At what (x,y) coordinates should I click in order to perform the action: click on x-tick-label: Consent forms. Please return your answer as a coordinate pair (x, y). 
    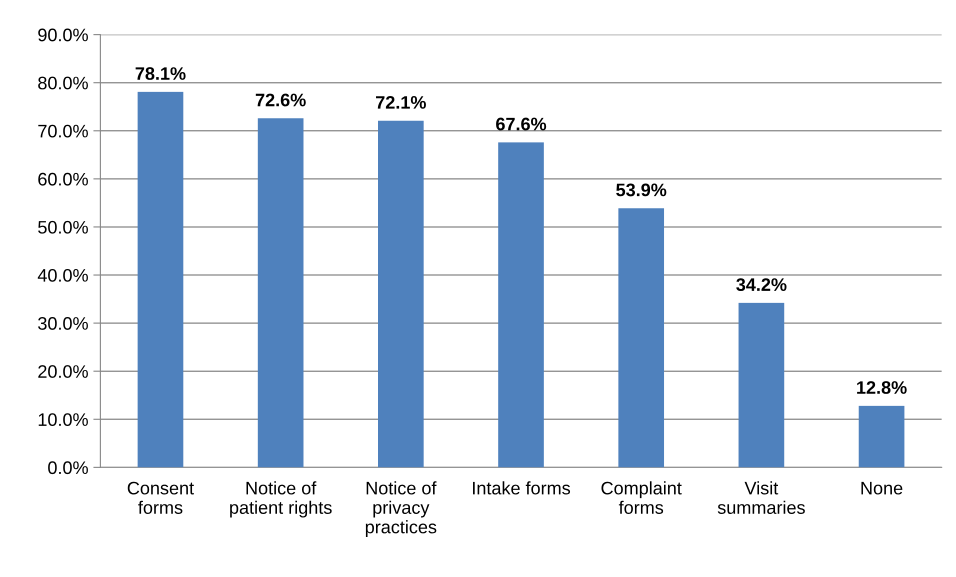
    Looking at the image, I should click on (161, 498).